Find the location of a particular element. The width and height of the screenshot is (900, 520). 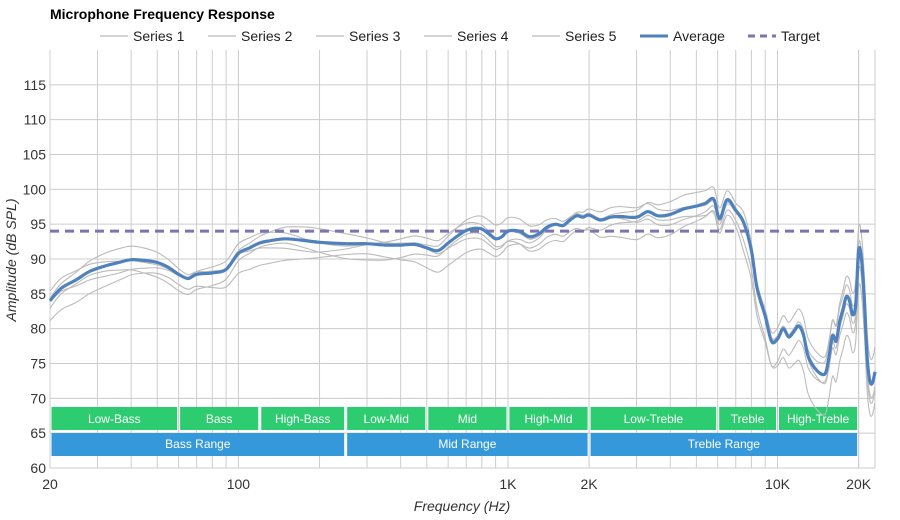

band-low-bass is located at coordinates (114, 418).